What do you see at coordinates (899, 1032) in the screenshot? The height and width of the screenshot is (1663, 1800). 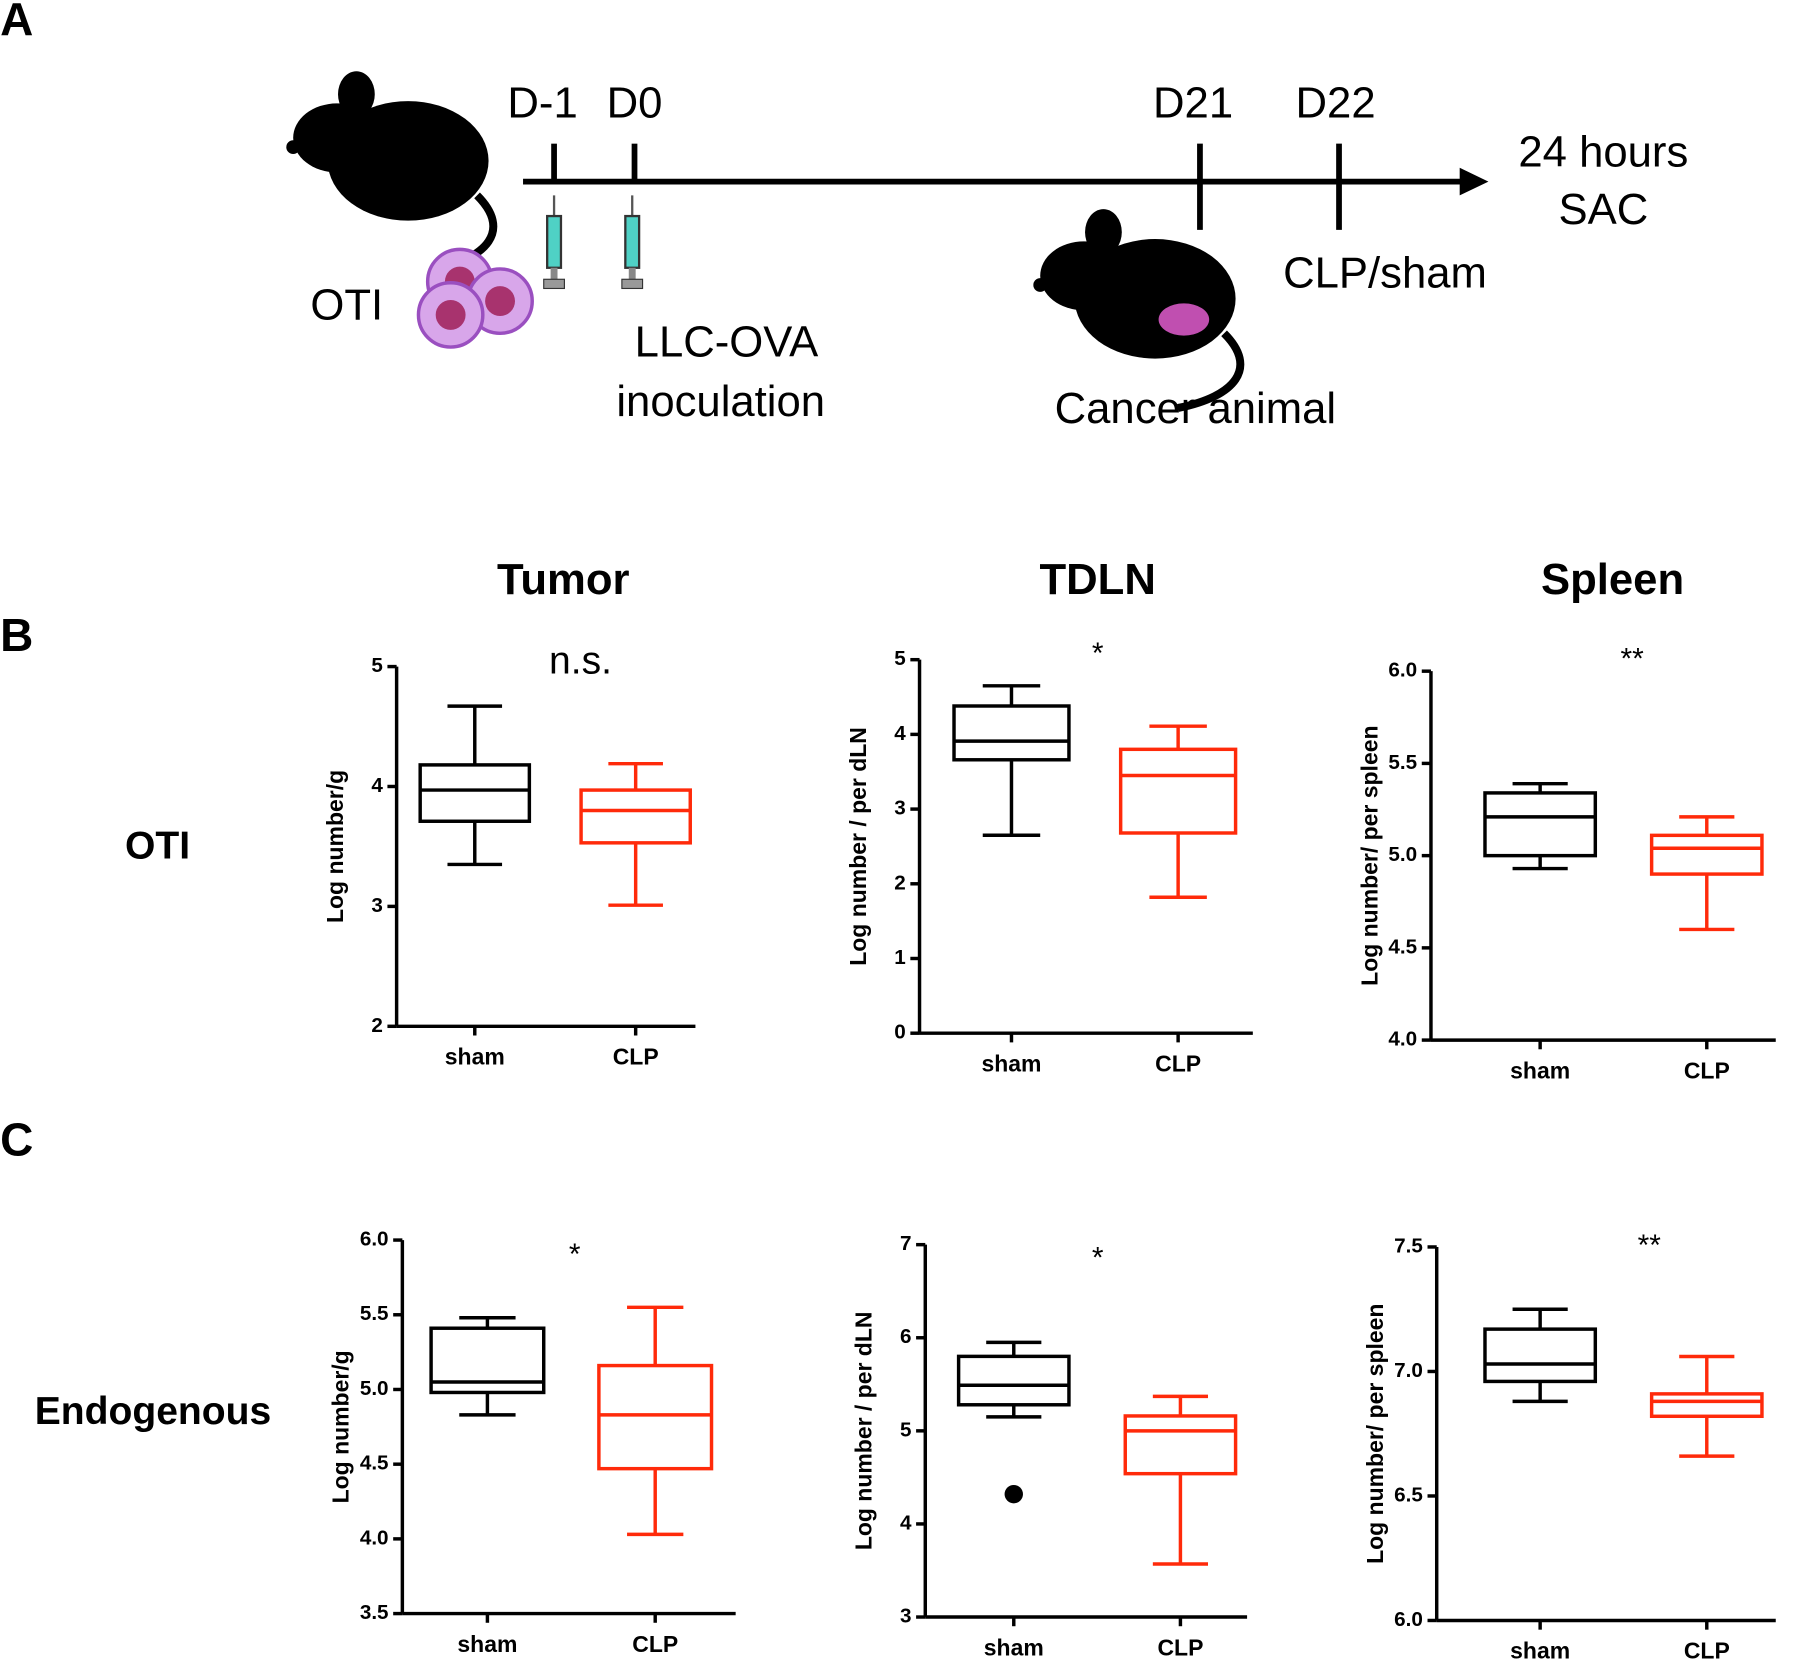 I see `y-tick-label: 0` at bounding box center [899, 1032].